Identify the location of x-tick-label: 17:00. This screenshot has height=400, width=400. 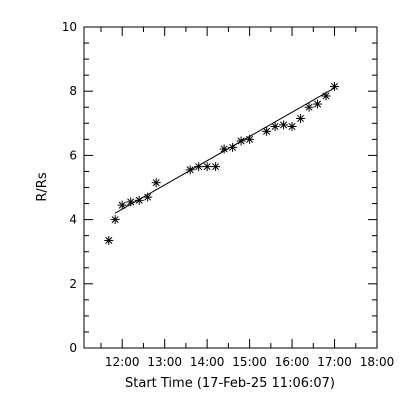
(334, 362).